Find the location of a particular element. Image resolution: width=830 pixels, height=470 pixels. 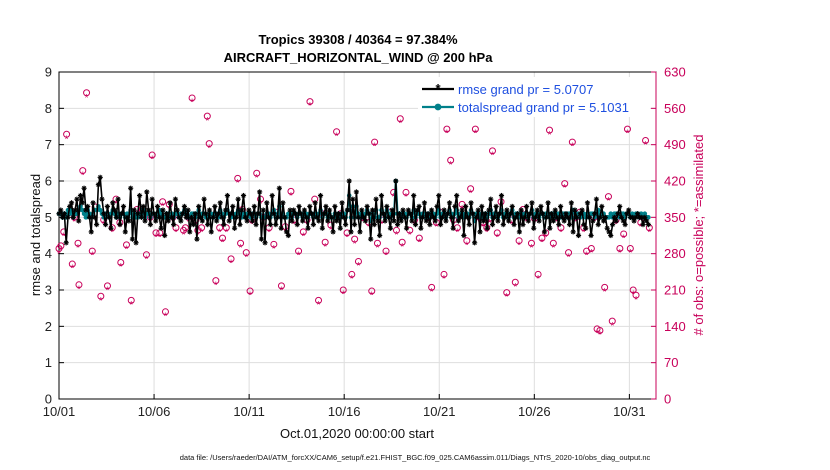

totalspread-point is located at coordinates (641, 213).